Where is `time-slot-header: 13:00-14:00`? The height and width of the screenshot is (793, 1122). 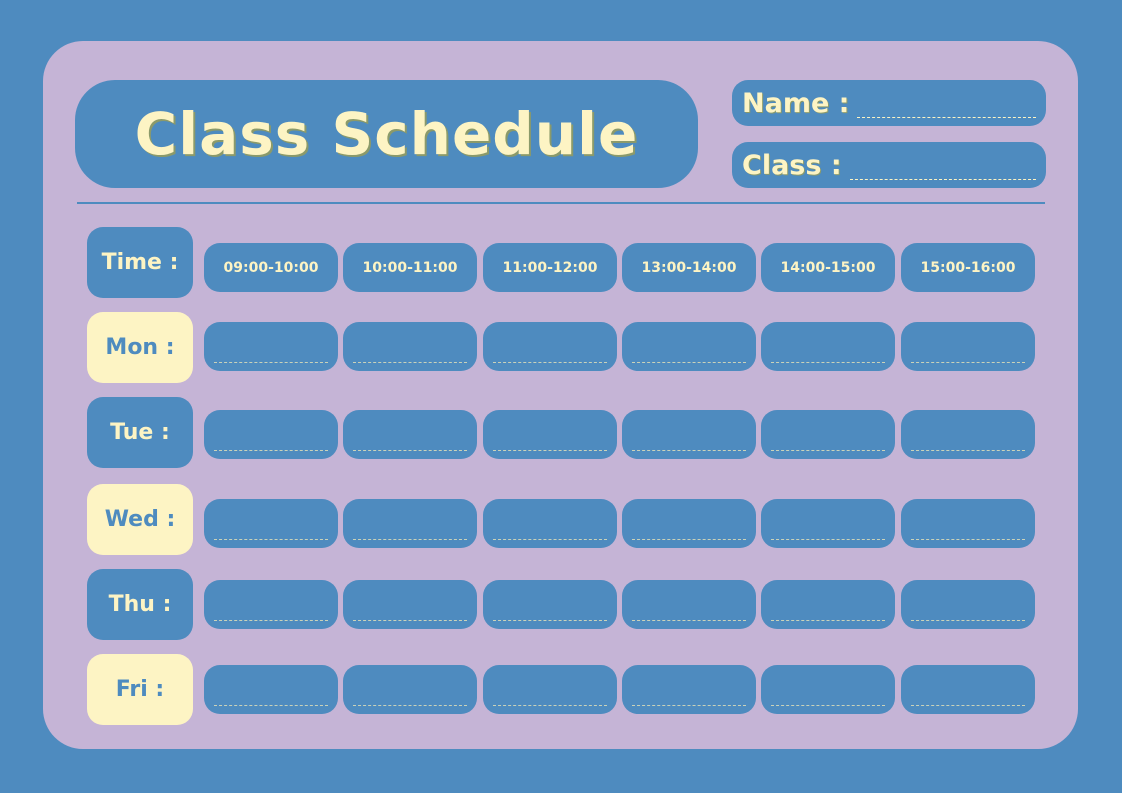 time-slot-header: 13:00-14:00 is located at coordinates (689, 267).